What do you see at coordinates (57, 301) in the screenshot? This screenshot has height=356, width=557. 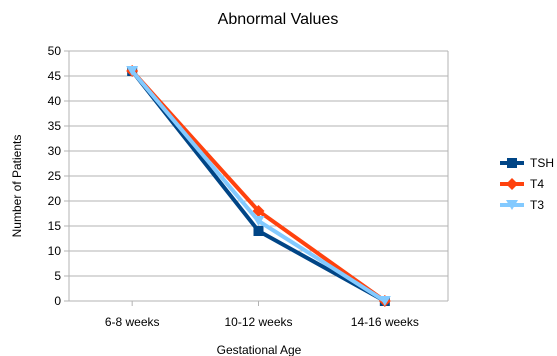 I see `y-tick-label: 0` at bounding box center [57, 301].